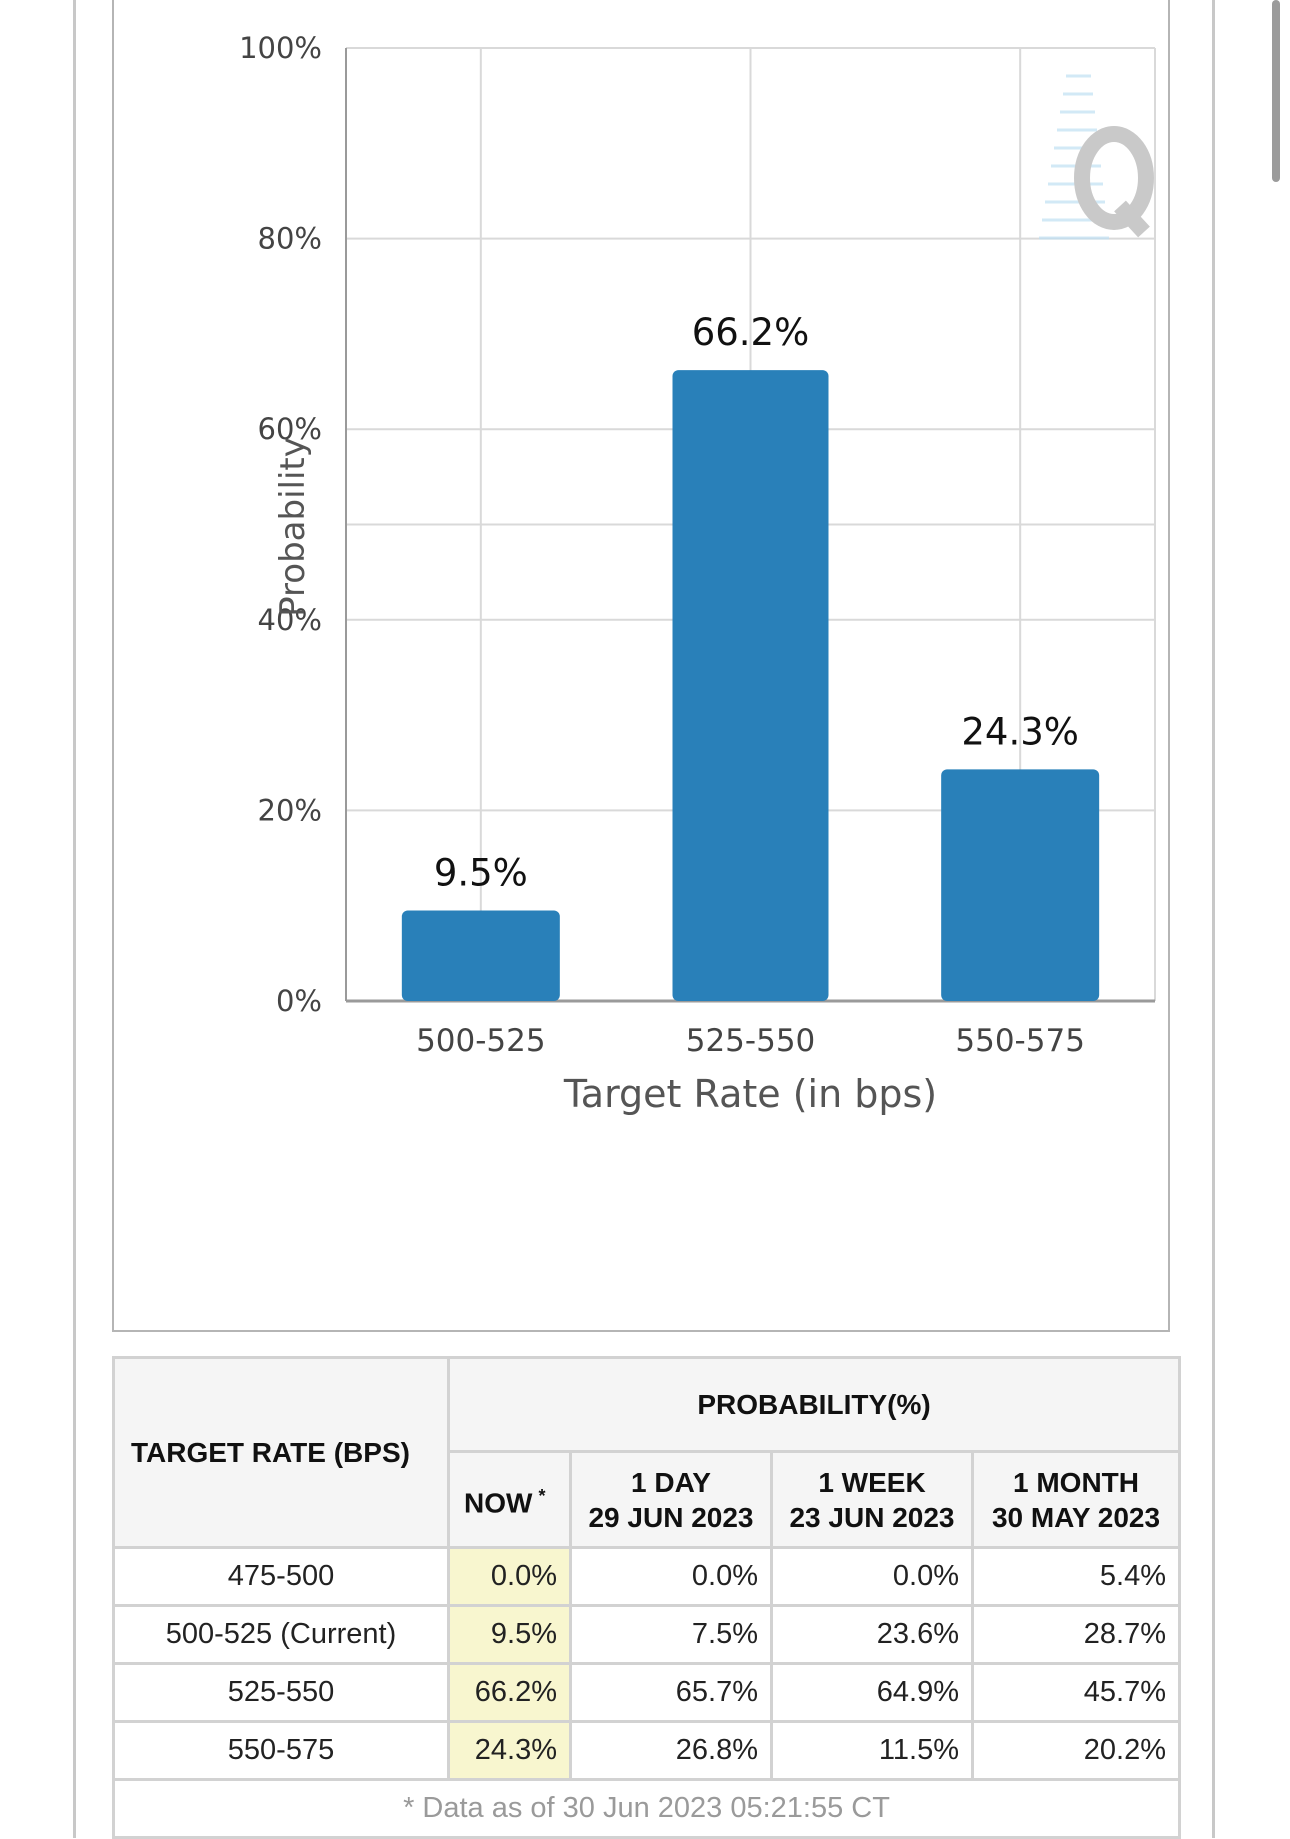 The width and height of the screenshot is (1290, 1839). What do you see at coordinates (293, 527) in the screenshot?
I see `y-axis-title: Probability` at bounding box center [293, 527].